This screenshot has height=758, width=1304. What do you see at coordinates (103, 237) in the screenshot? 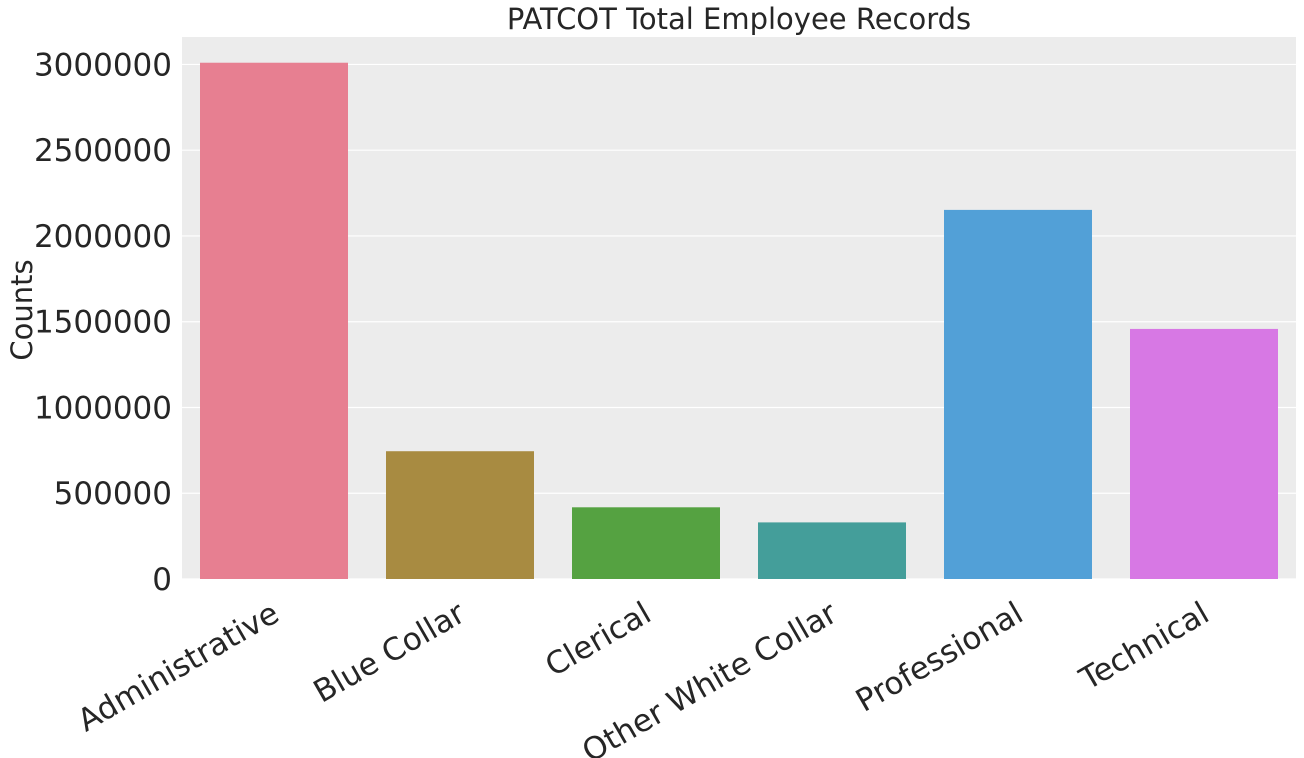
I see `y-tick-label: 2000000` at bounding box center [103, 237].